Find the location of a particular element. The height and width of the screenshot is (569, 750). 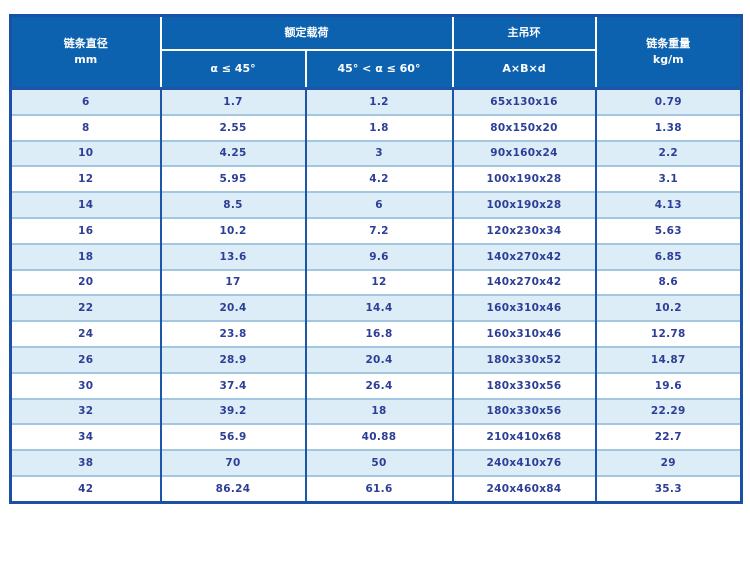

cell-ring-dims: 90x160x24 is located at coordinates (524, 153).